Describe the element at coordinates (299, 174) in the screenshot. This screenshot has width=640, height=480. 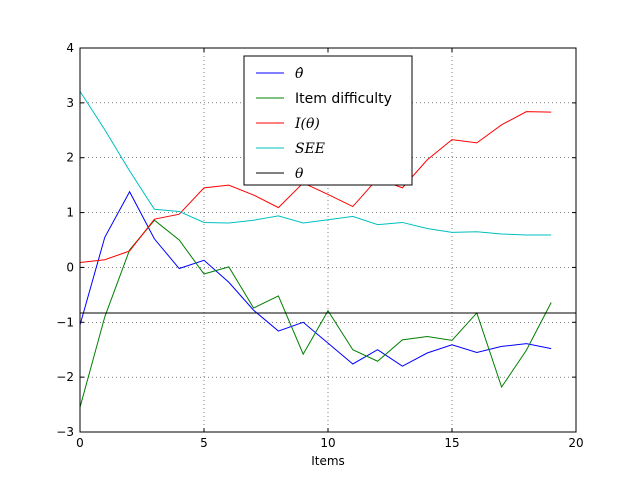
I see `legend-label: θ` at that location.